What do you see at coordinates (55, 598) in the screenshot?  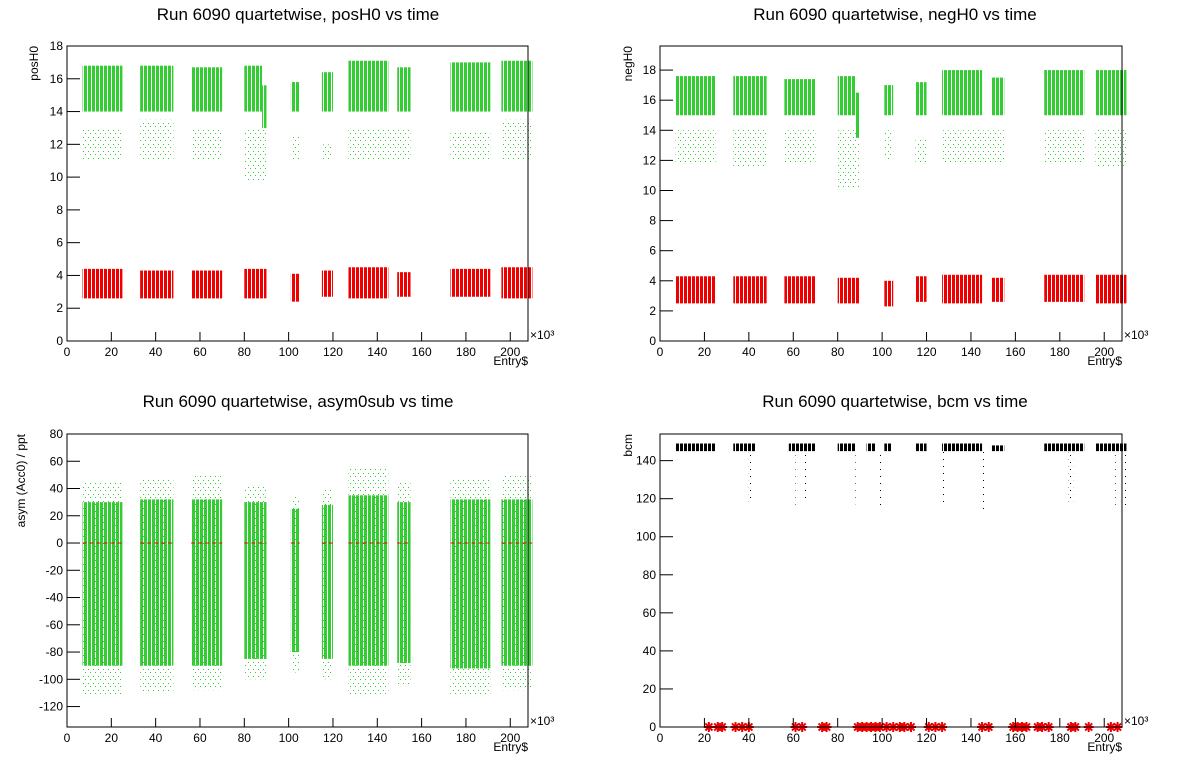 I see `y-tick-label: -40` at bounding box center [55, 598].